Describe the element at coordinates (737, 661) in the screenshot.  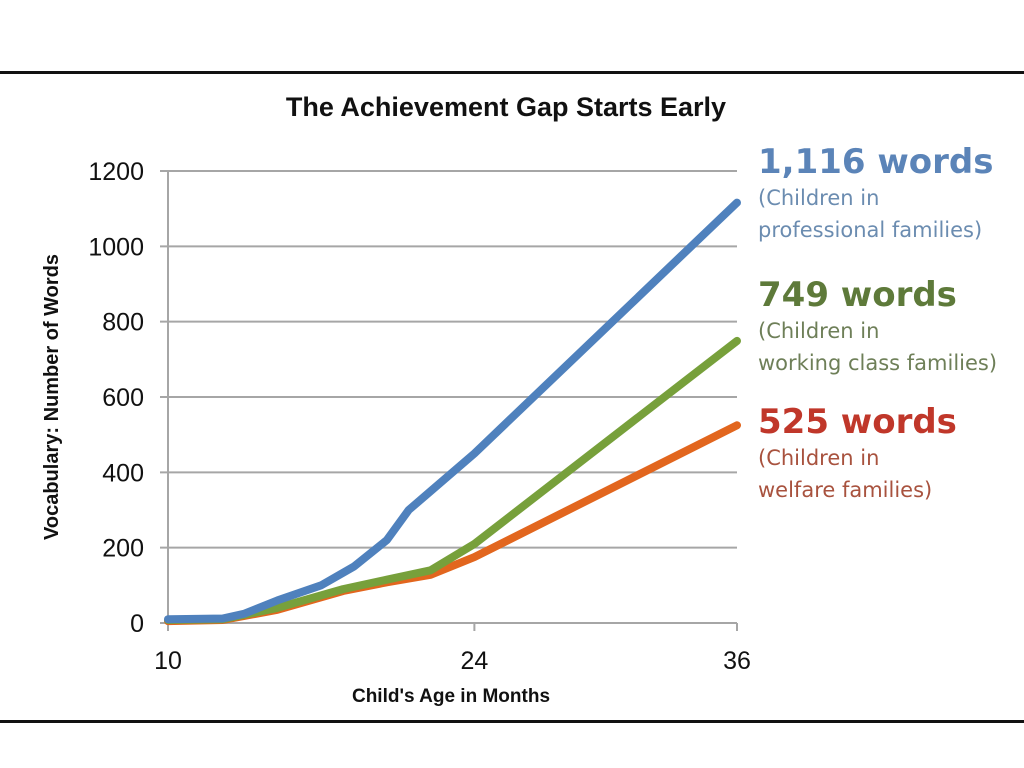
I see `x-tick-label: 36` at that location.